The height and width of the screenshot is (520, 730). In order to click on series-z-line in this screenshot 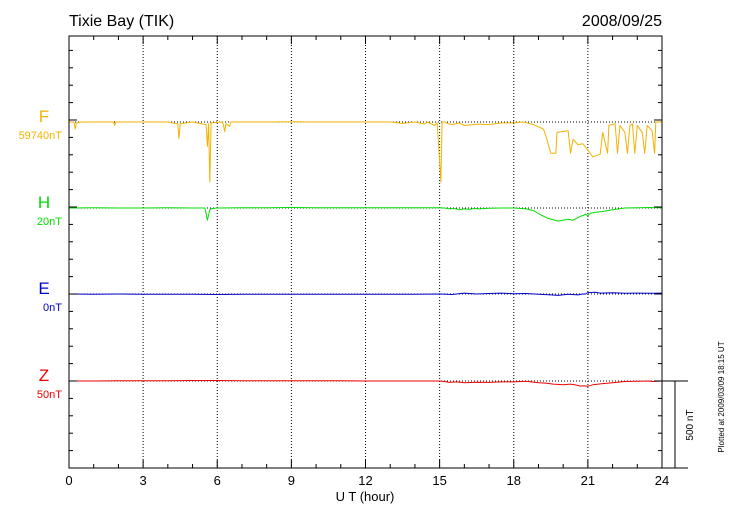, I will do `click(366, 383)`.